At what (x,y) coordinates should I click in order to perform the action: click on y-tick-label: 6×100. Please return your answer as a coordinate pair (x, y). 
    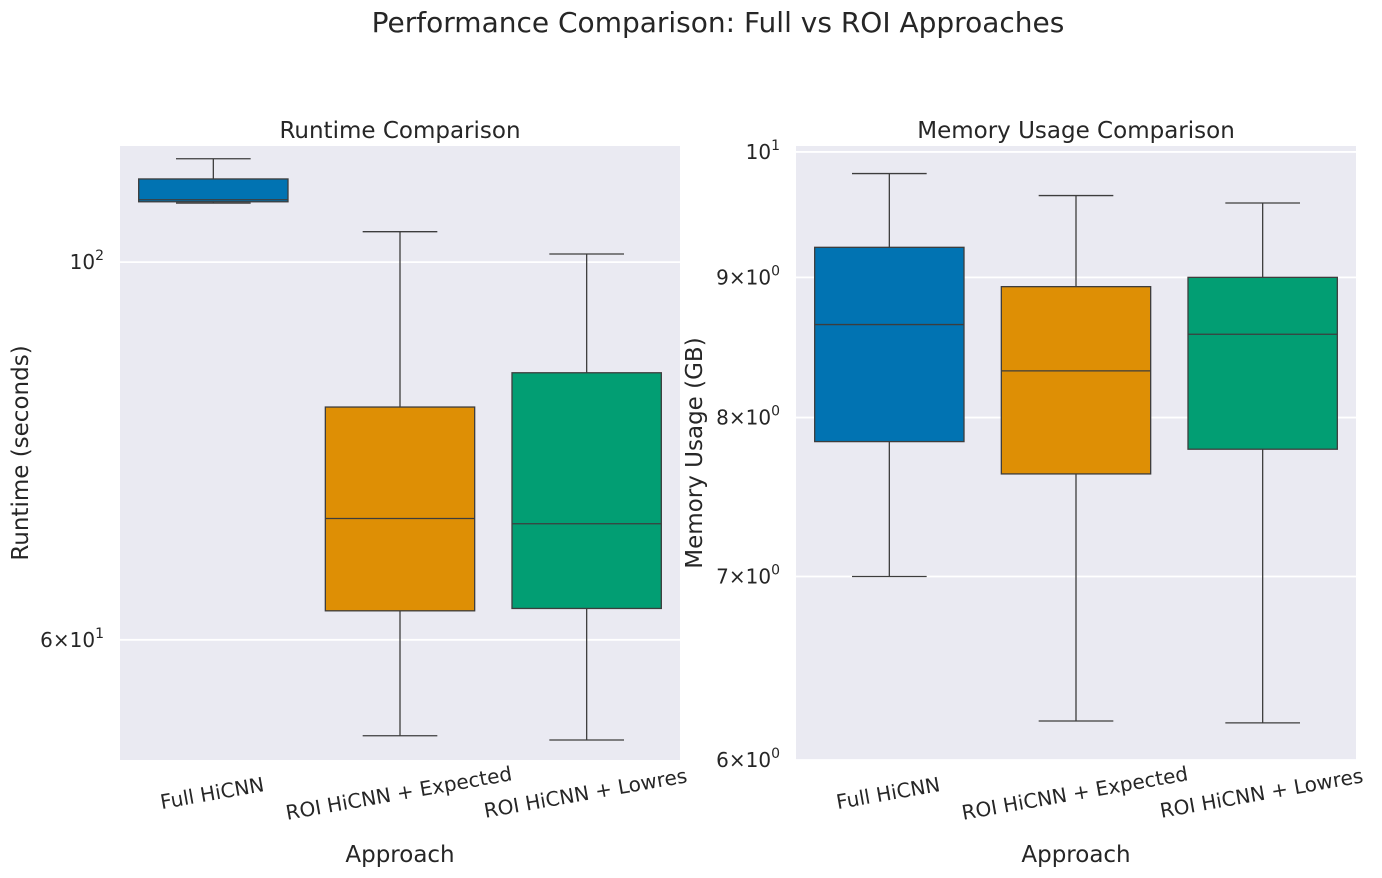
    Looking at the image, I should click on (748, 759).